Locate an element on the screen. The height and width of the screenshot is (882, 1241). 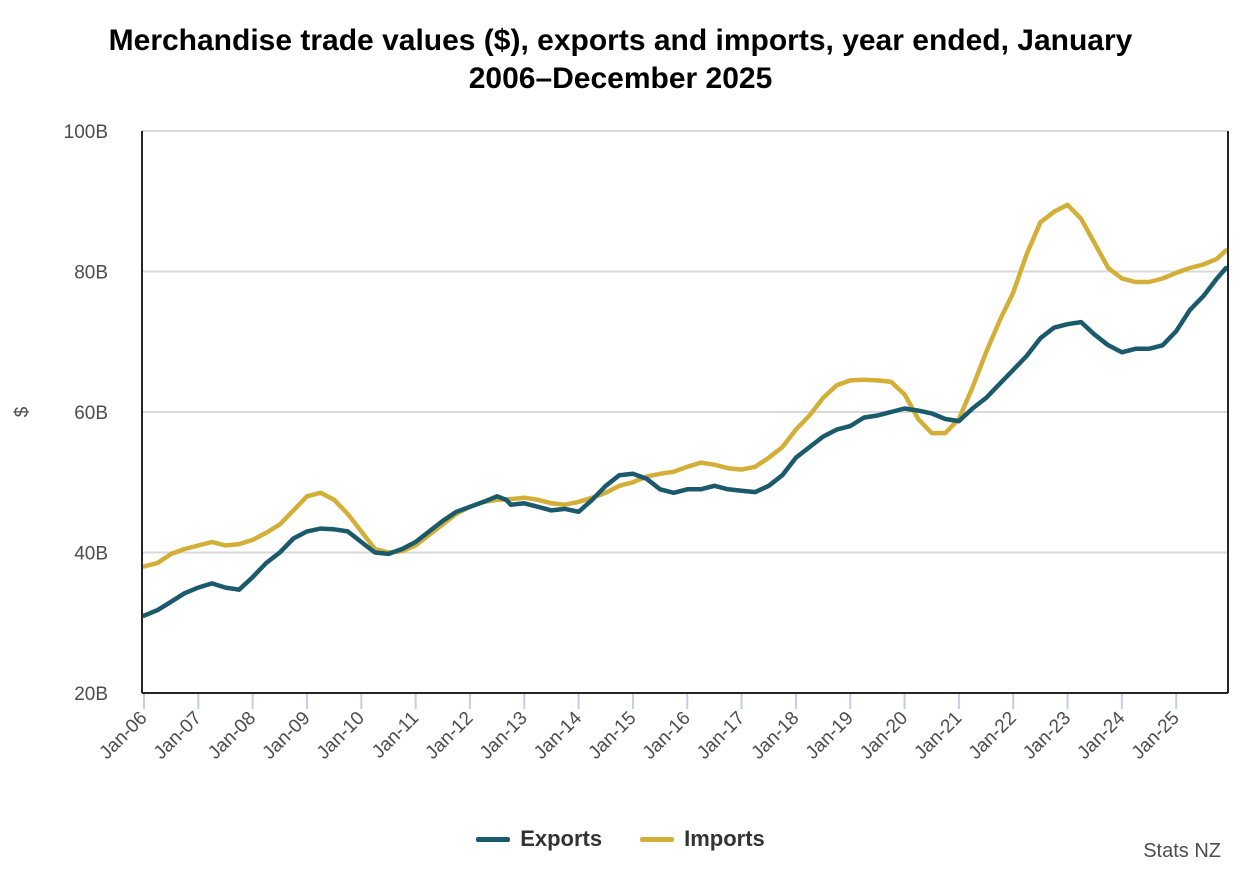
x-tick-label: Jan-24 is located at coordinates (1101, 735).